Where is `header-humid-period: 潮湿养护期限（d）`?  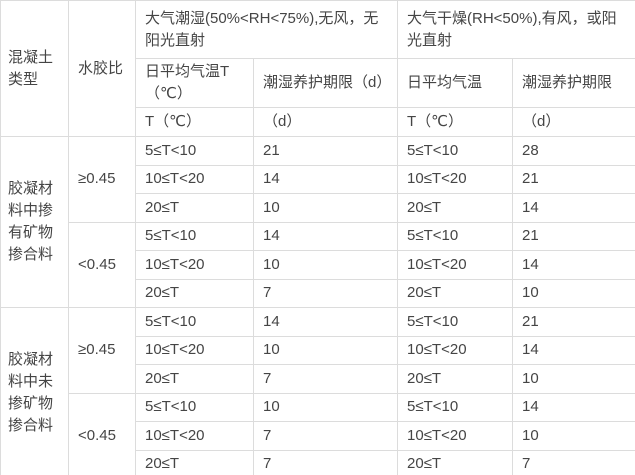 header-humid-period: 潮湿养护期限（d） is located at coordinates (325, 83).